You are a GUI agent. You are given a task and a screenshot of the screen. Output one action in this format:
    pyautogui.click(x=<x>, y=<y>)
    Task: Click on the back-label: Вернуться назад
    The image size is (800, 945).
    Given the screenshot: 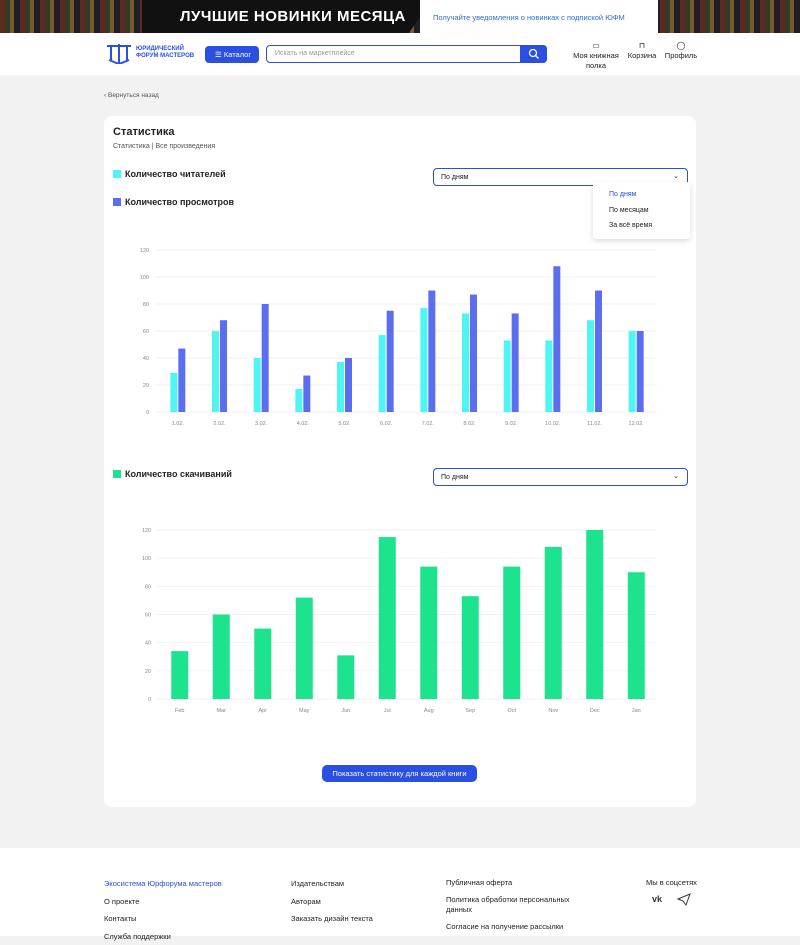 What is the action you would take?
    pyautogui.click(x=133, y=95)
    